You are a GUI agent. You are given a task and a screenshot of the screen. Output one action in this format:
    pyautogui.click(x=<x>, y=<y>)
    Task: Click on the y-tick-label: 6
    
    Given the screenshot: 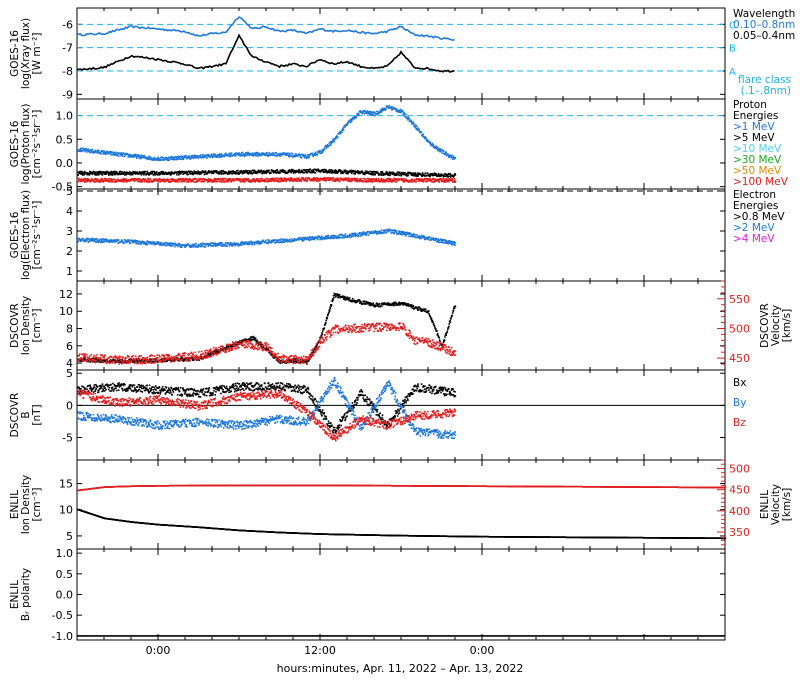 What is the action you would take?
    pyautogui.click(x=69, y=346)
    